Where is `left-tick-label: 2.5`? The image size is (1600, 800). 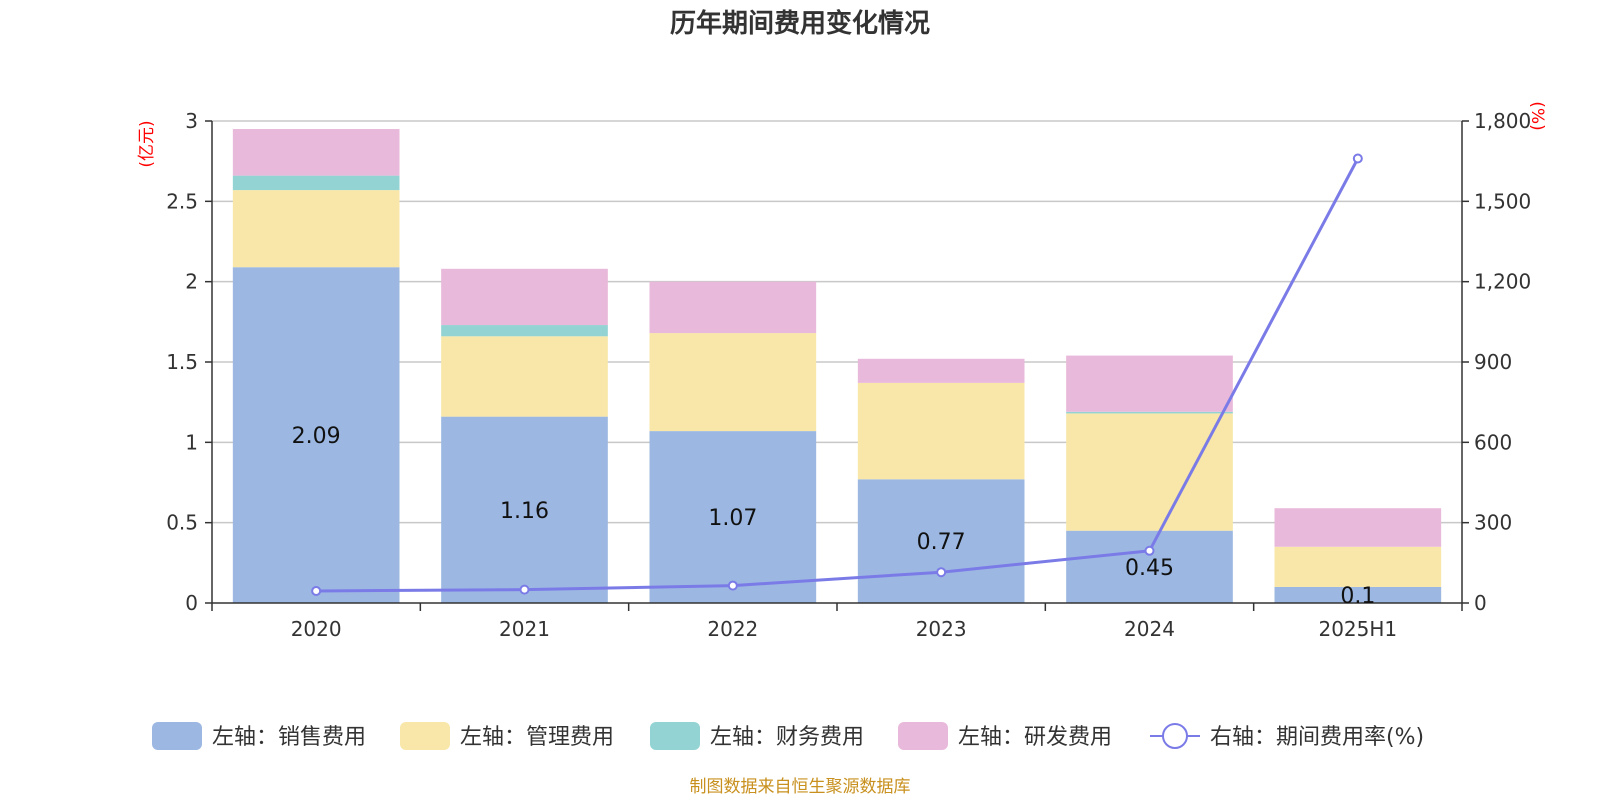
left-tick-label: 2.5 is located at coordinates (182, 201).